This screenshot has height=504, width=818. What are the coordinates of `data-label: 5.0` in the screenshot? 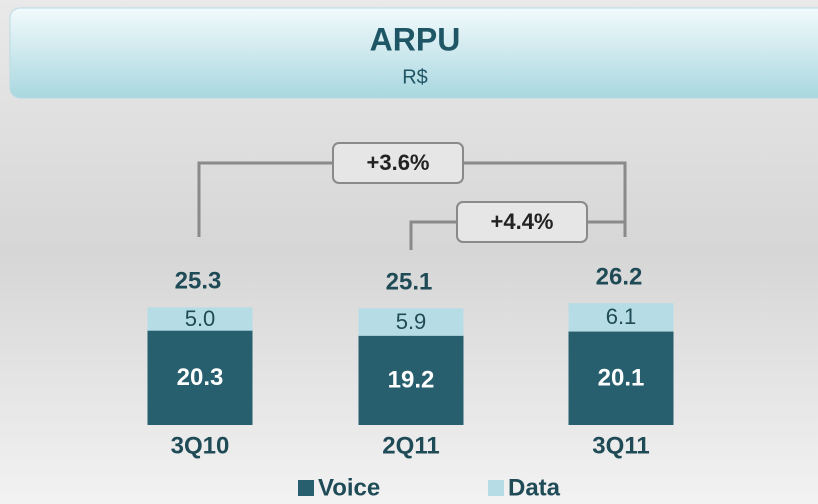 It's located at (200, 318).